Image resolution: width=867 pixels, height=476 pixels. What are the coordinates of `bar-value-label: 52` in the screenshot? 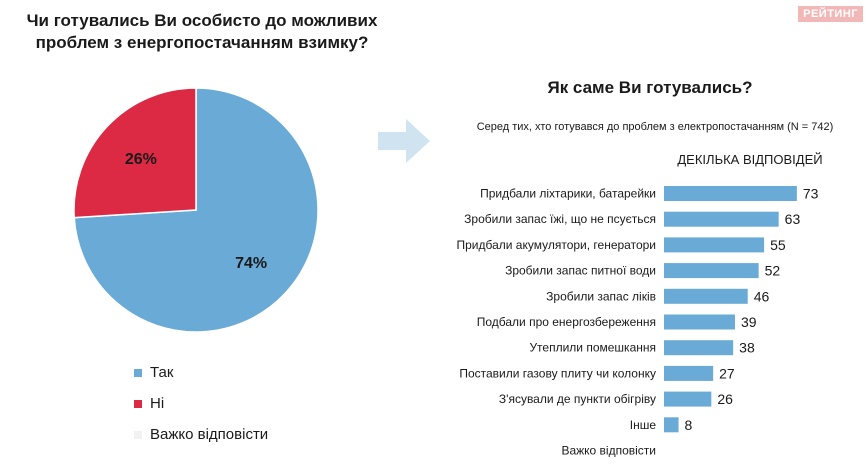 It's located at (773, 271).